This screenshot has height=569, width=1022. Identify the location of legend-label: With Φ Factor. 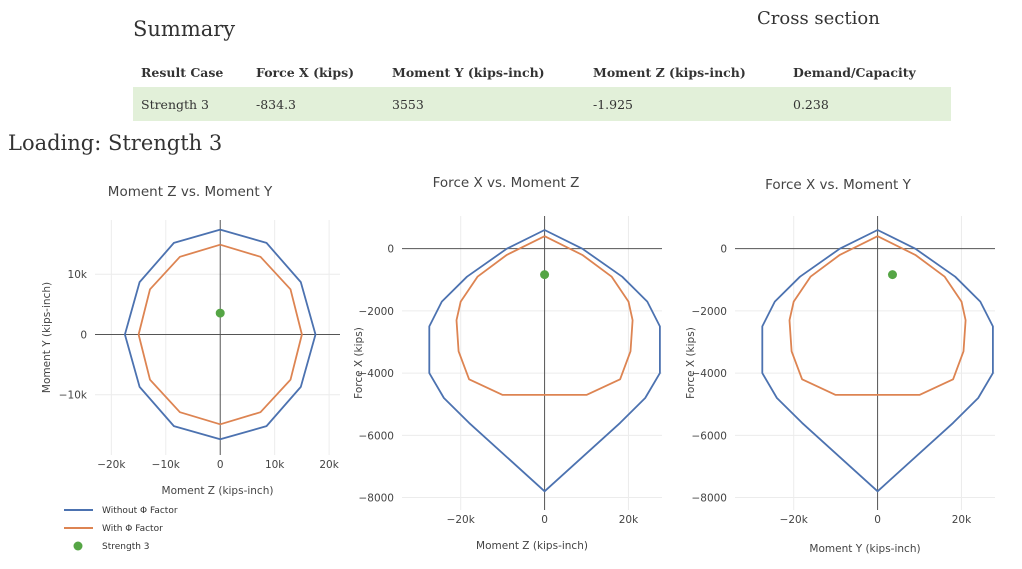
(132, 529).